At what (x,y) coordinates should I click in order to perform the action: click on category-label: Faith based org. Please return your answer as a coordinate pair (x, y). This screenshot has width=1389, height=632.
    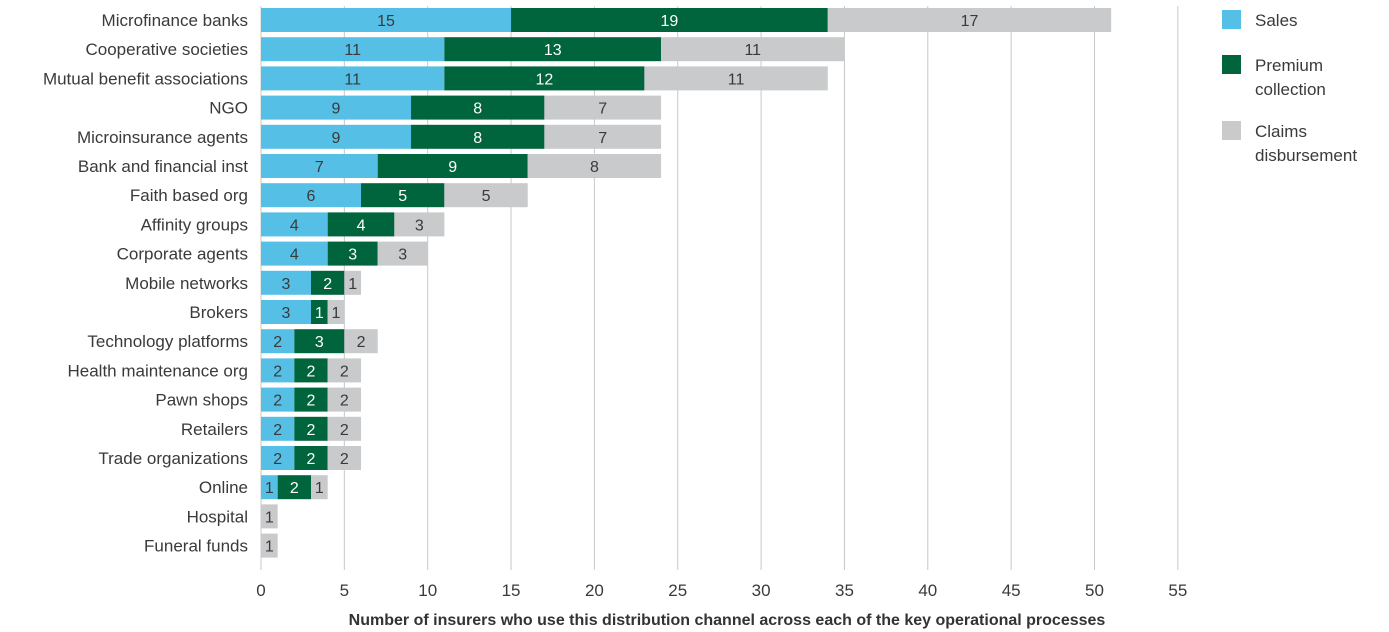
    Looking at the image, I should click on (189, 195).